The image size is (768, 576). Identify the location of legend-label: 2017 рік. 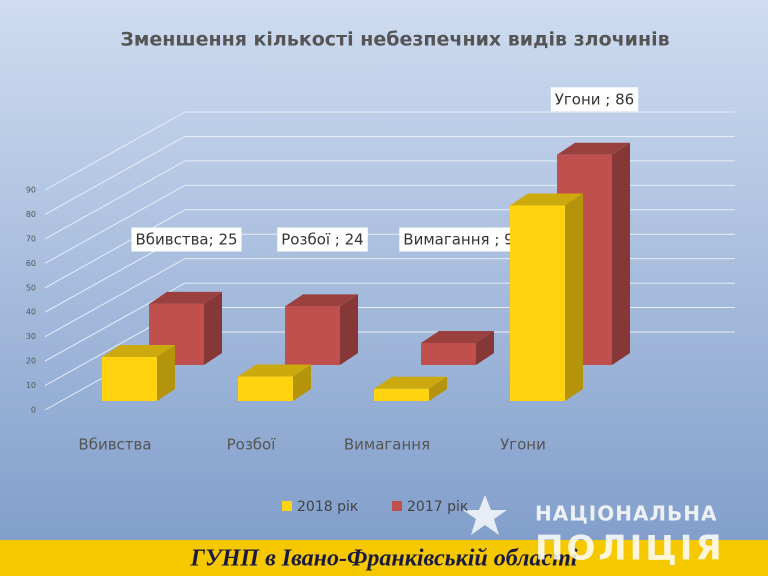
(437, 507).